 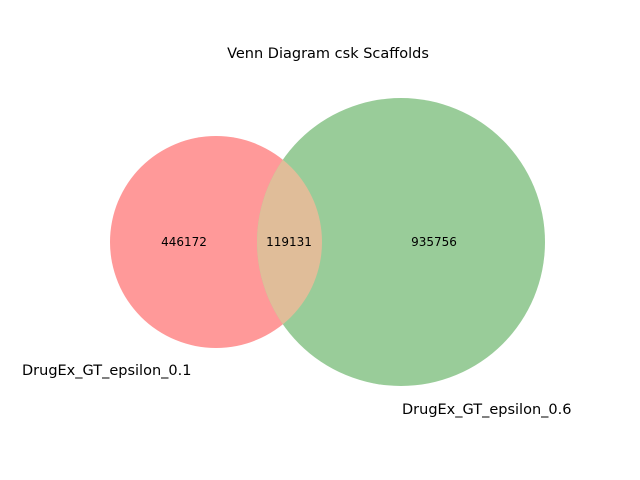 What do you see at coordinates (434, 242) in the screenshot?
I see `set-b-only-count: 935756` at bounding box center [434, 242].